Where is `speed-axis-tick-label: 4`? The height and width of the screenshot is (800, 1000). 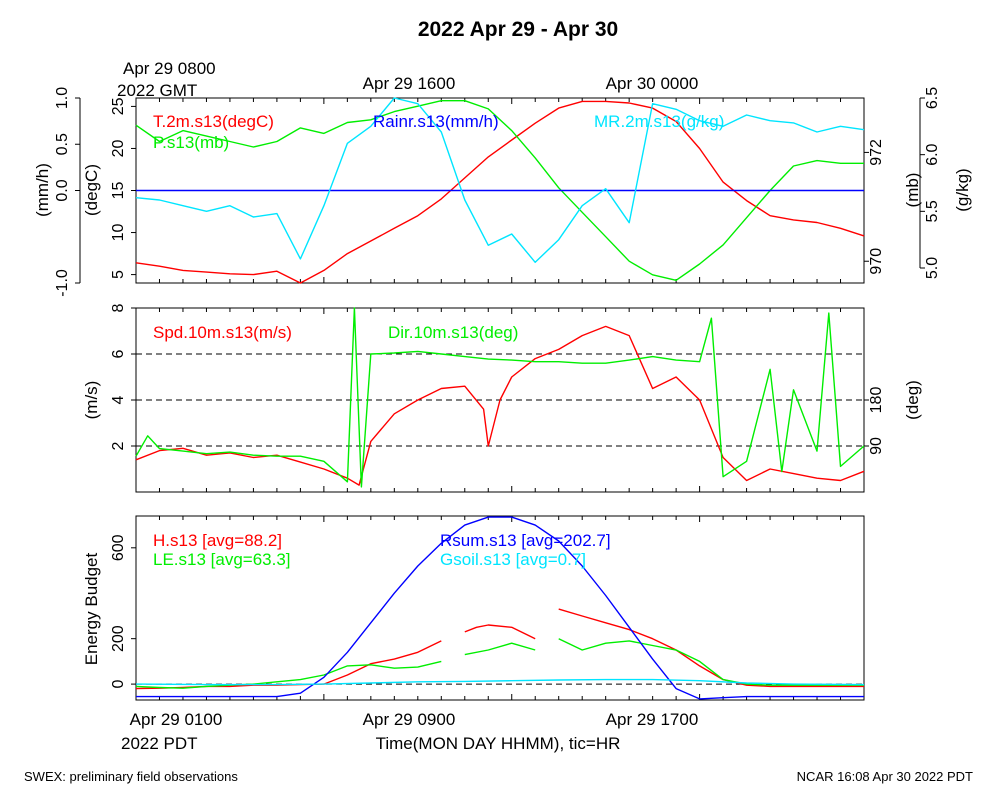 speed-axis-tick-label: 4 is located at coordinates (118, 399).